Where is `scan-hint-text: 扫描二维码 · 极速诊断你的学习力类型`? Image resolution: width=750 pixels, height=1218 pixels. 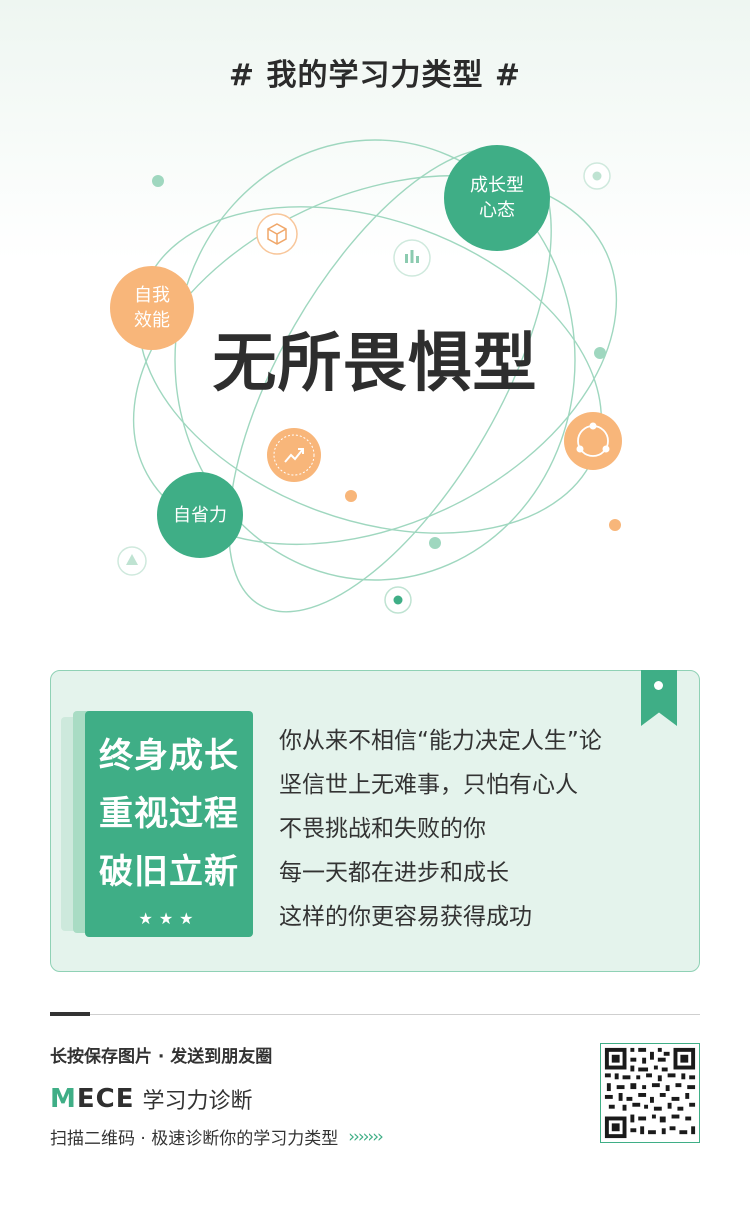
scan-hint-text: 扫描二维码 · 极速诊断你的学习力类型 is located at coordinates (194, 1139).